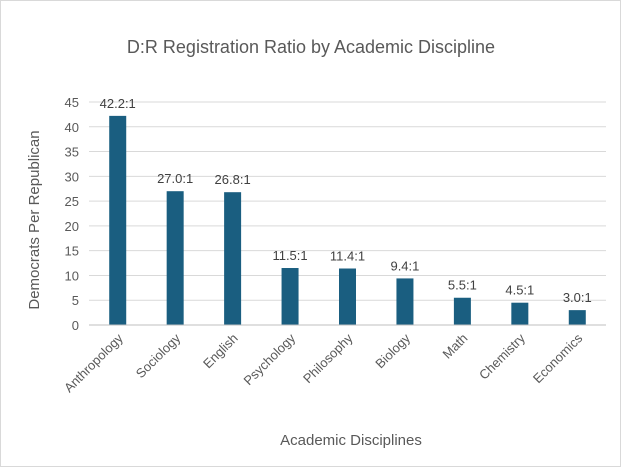  I want to click on data-label: 3.0:1, so click(577, 297).